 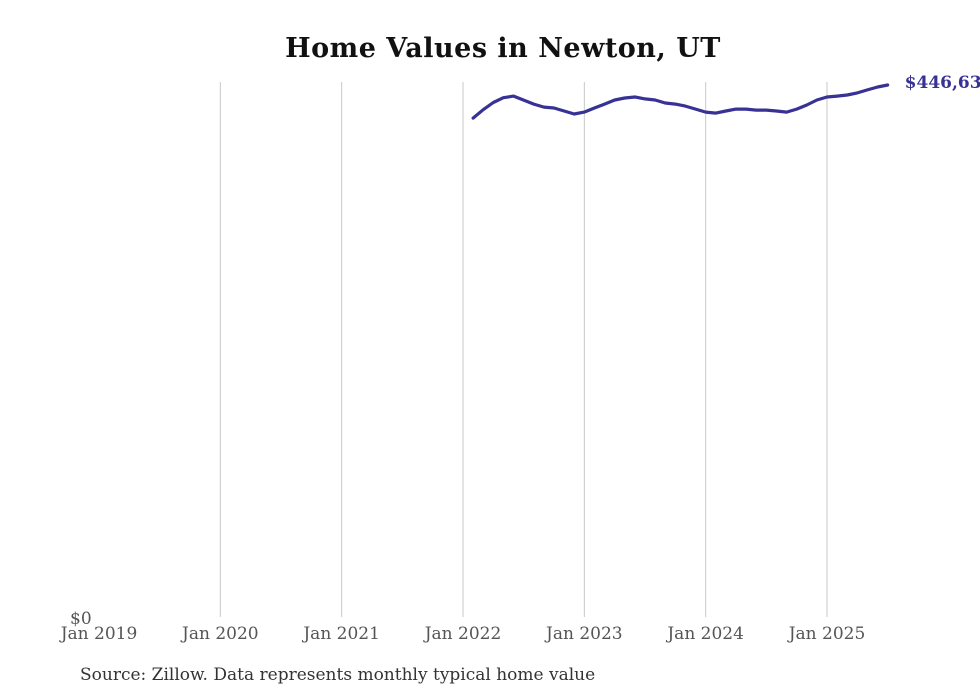 What do you see at coordinates (827, 634) in the screenshot?
I see `x-tick-label-jan-2025: Jan 2025` at bounding box center [827, 634].